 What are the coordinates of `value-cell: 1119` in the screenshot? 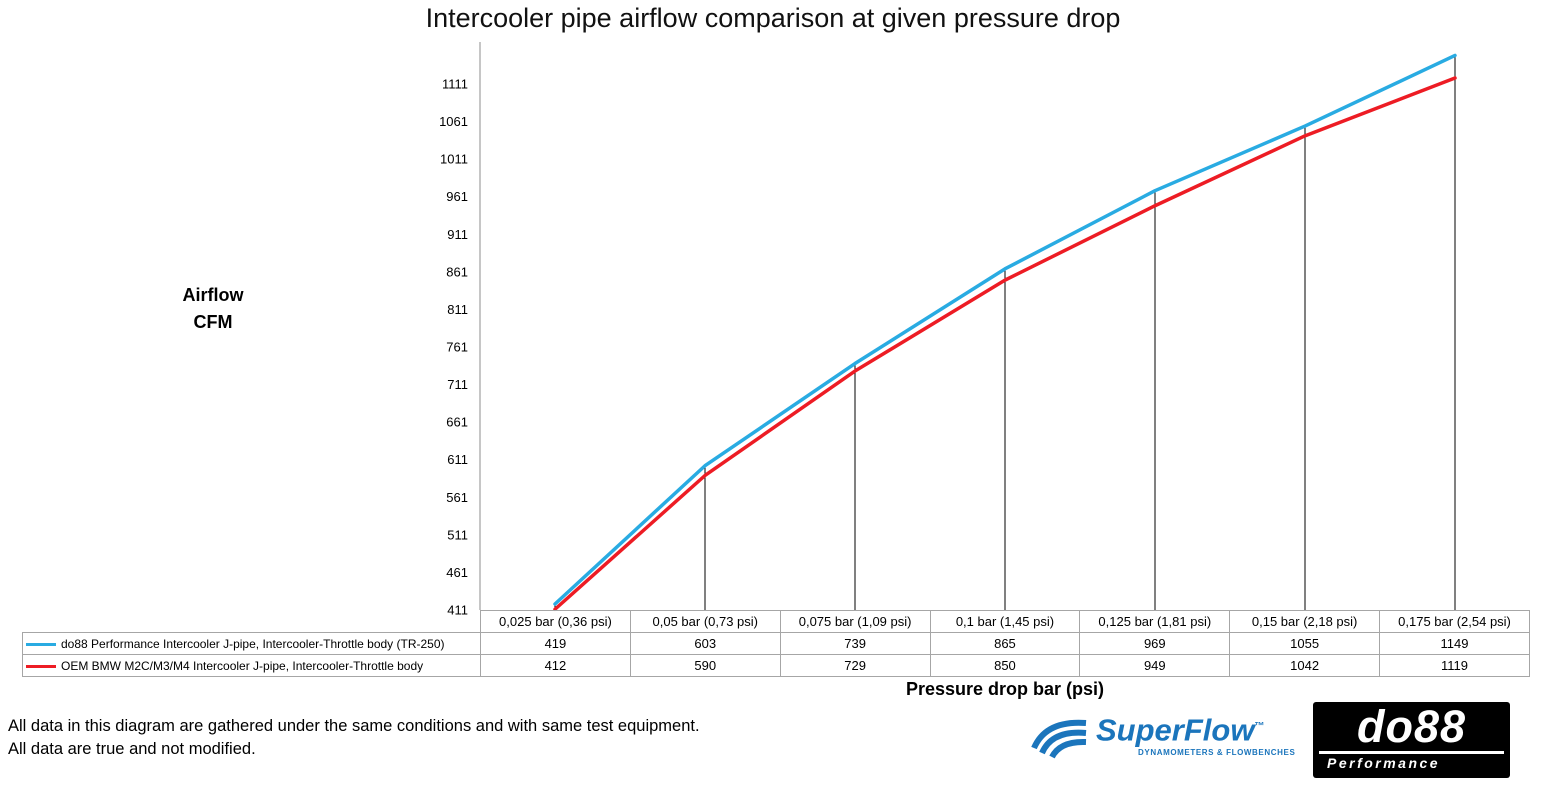 It's located at (1454, 665).